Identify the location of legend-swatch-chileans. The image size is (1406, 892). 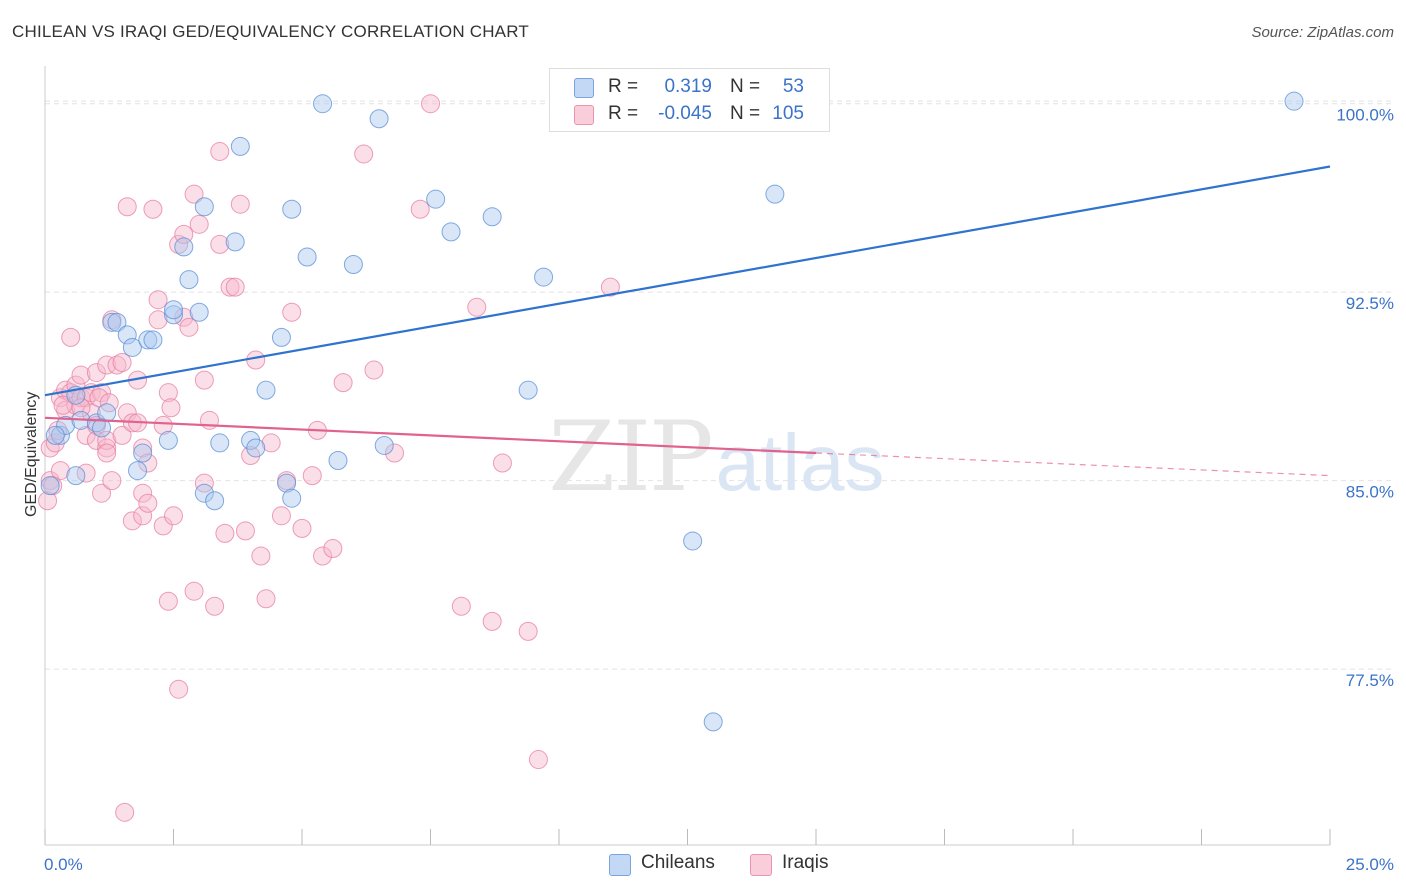
(620, 865).